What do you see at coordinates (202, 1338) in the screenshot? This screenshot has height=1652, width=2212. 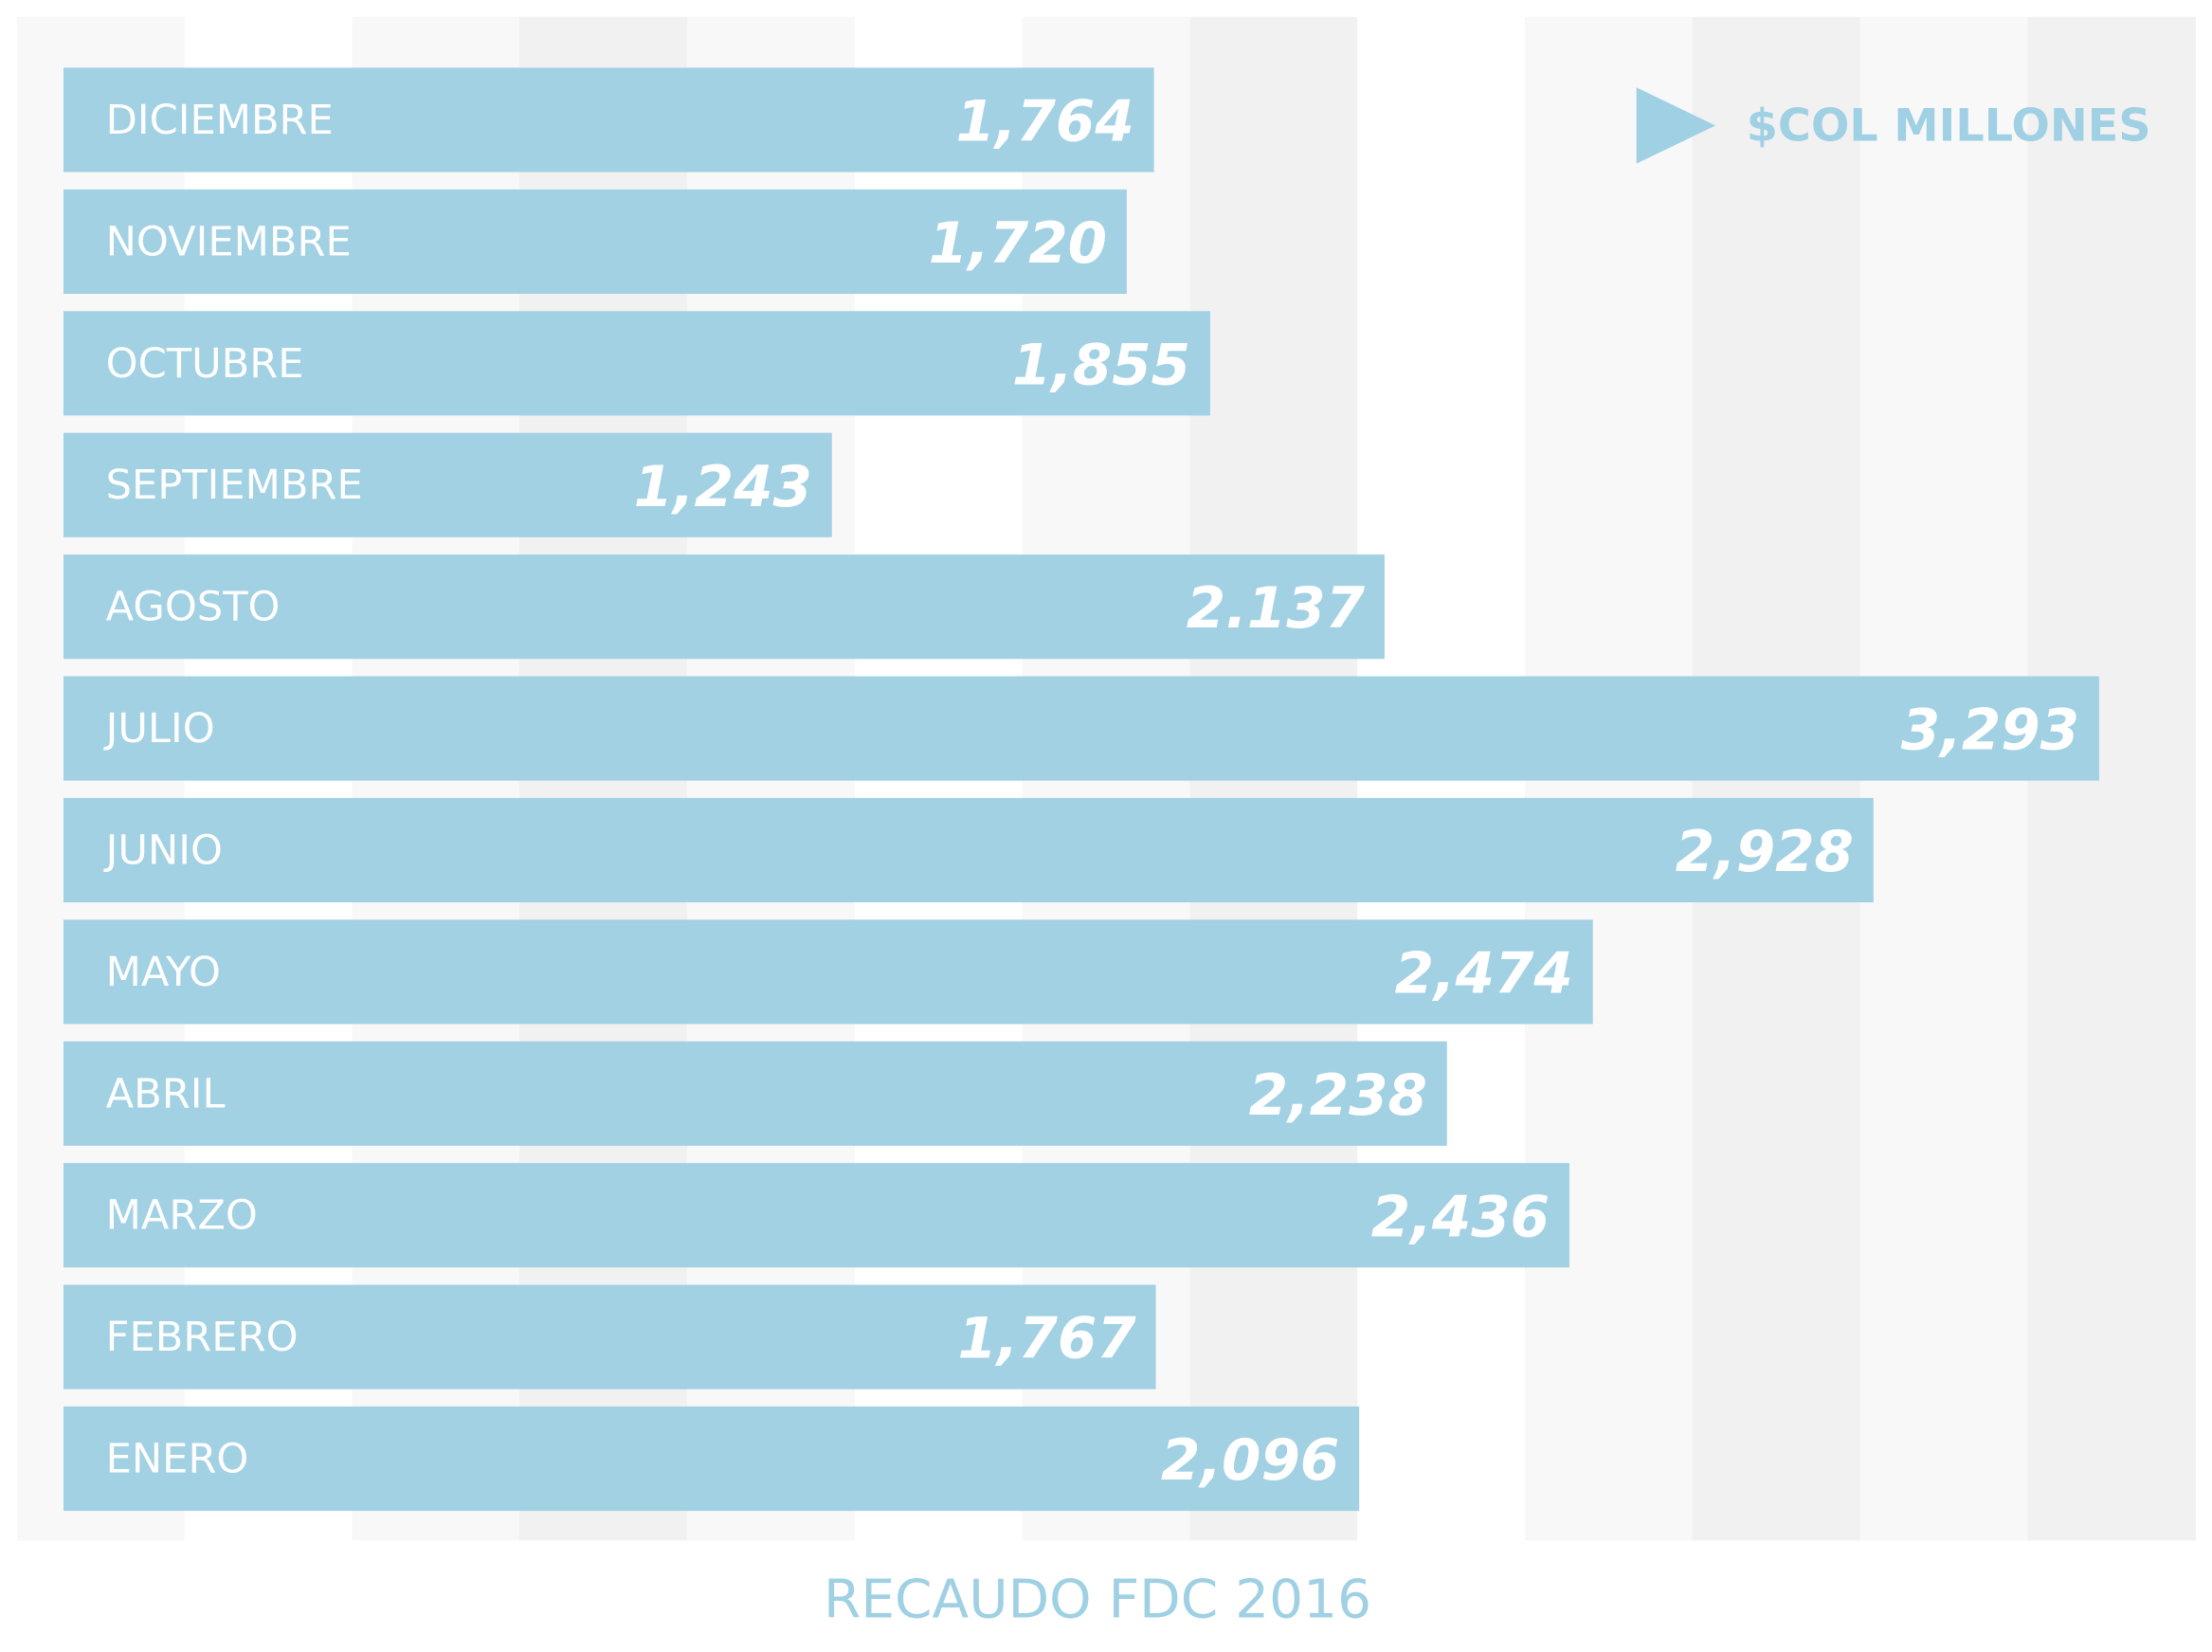 I see `category-label: FEBRERO` at bounding box center [202, 1338].